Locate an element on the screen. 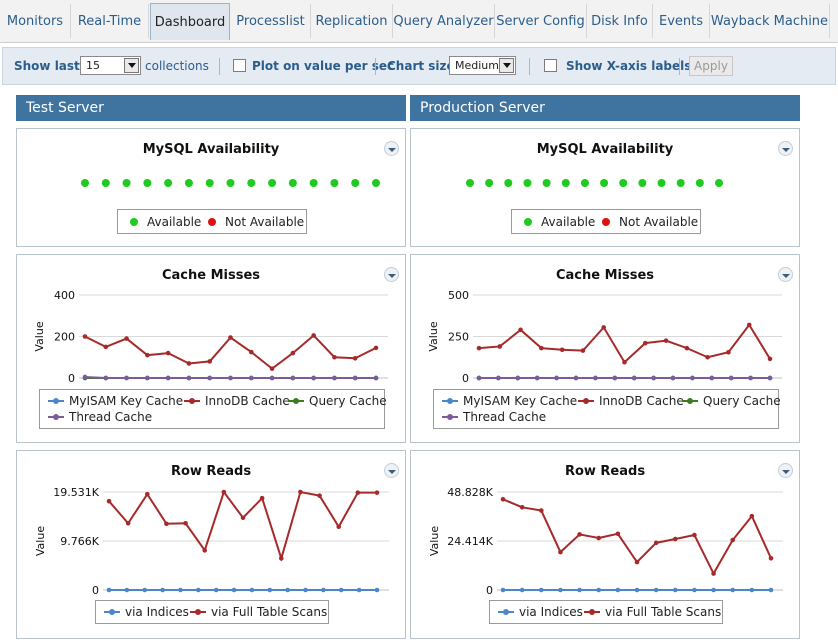 This screenshot has width=838, height=642. legend-label: Not Available is located at coordinates (659, 222).